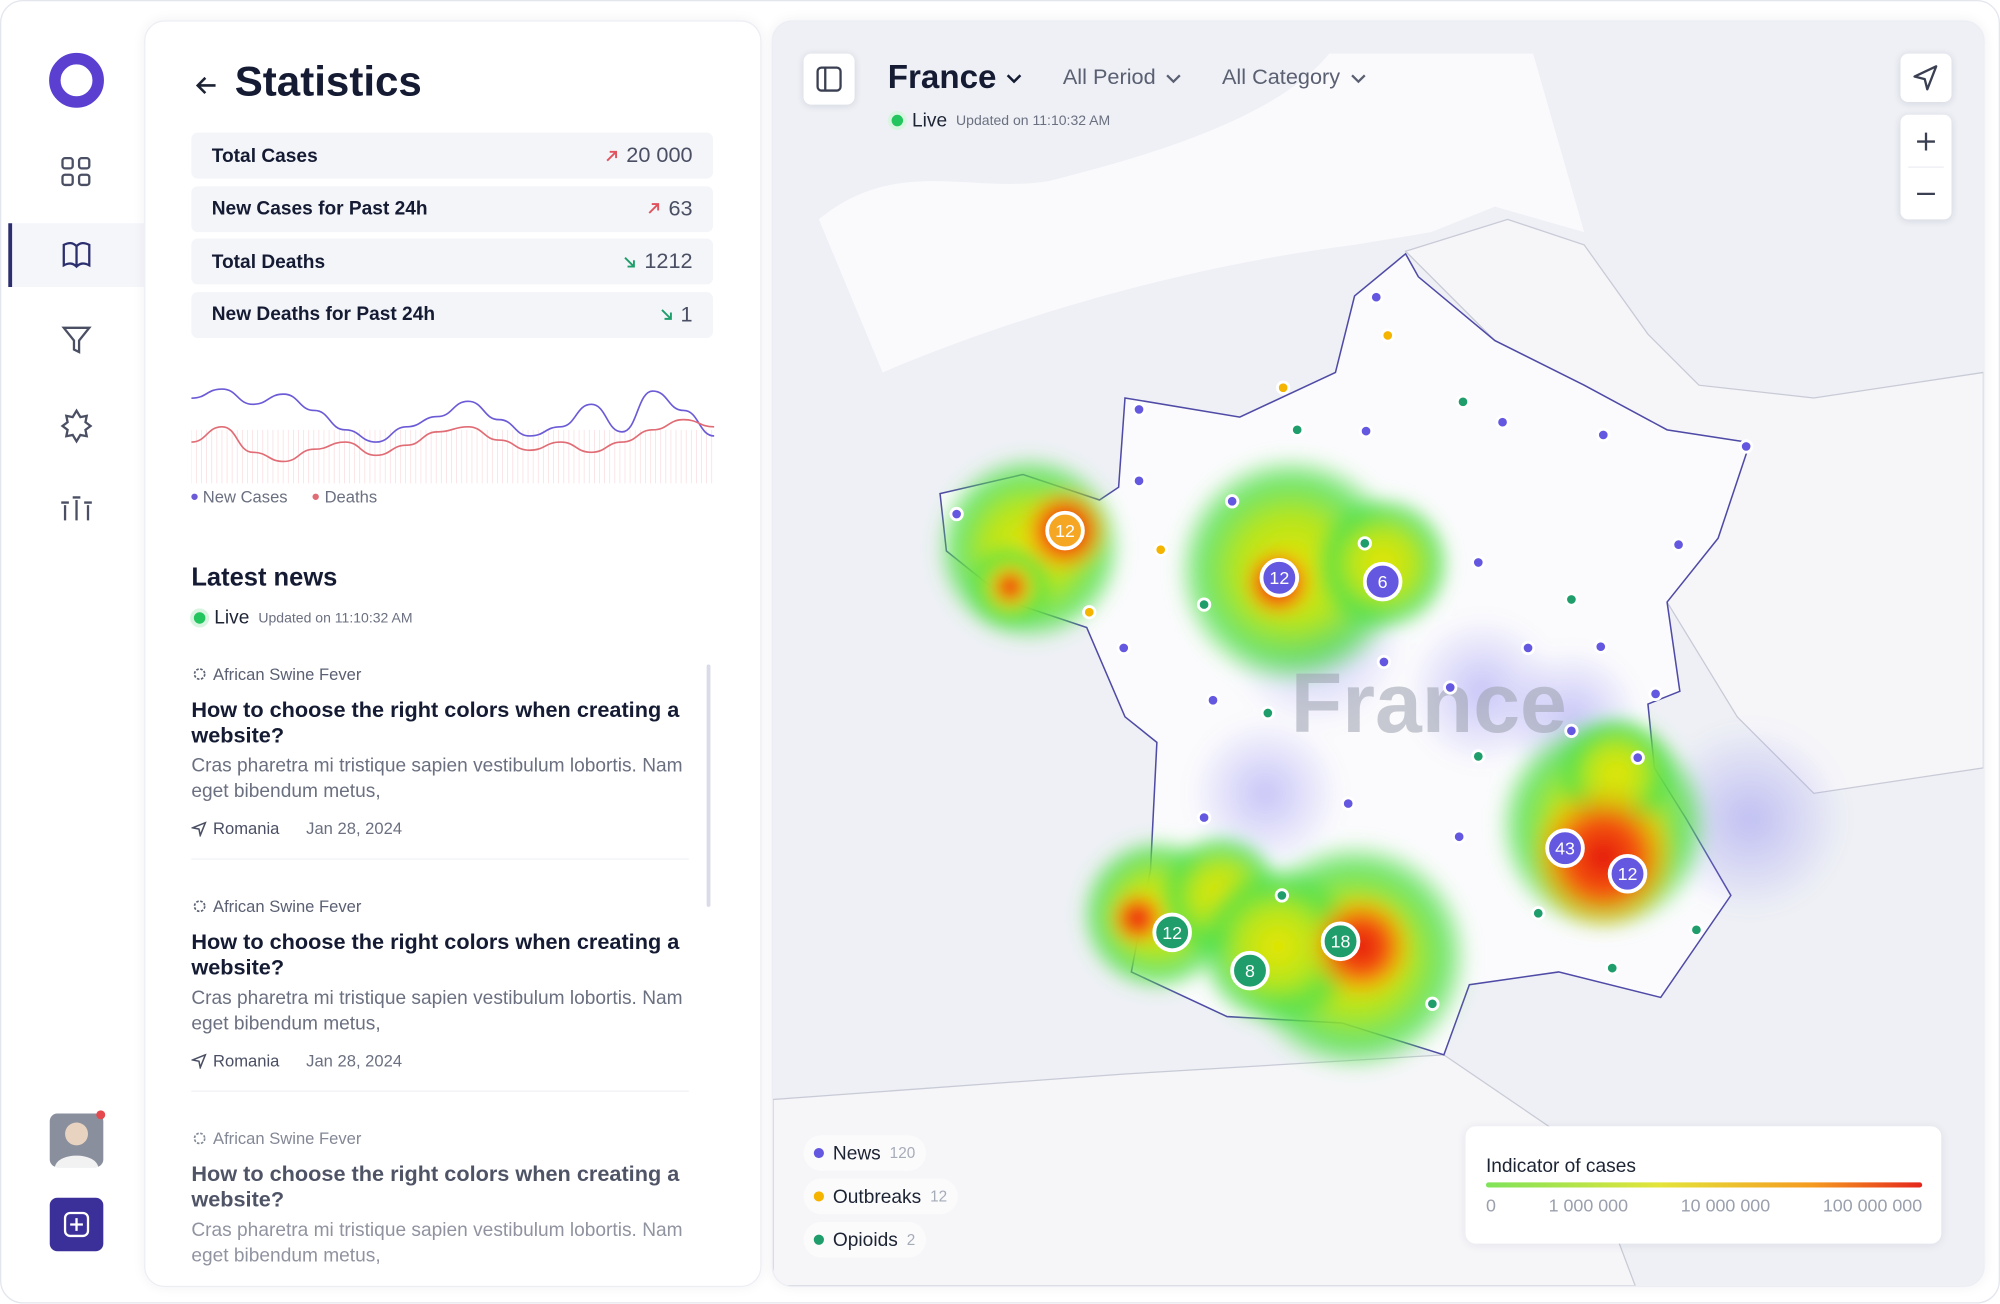 This screenshot has height=1304, width=2000. What do you see at coordinates (239, 496) in the screenshot?
I see `legend-item: New Cases` at bounding box center [239, 496].